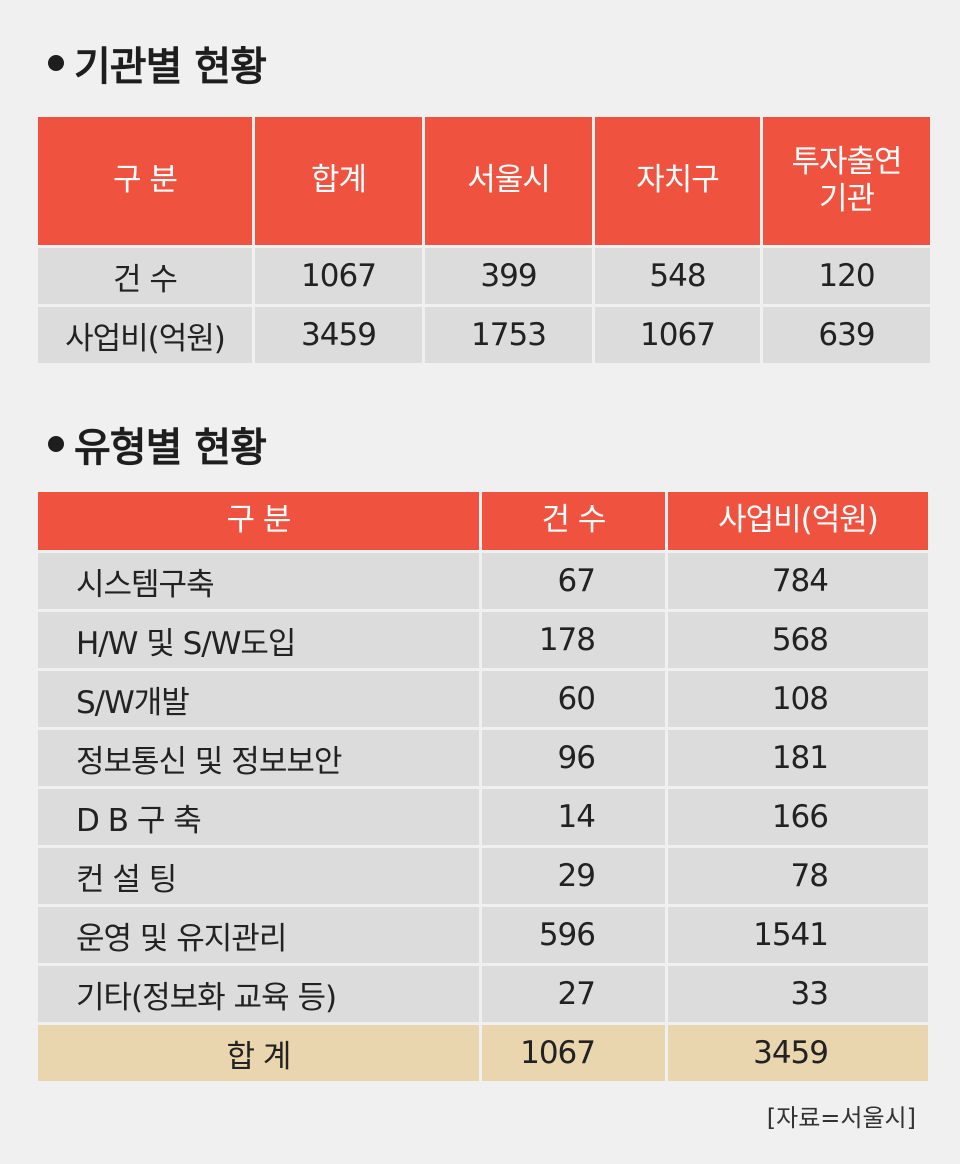 This screenshot has width=960, height=1164. I want to click on source-note: [자료=서울시], so click(841, 1118).